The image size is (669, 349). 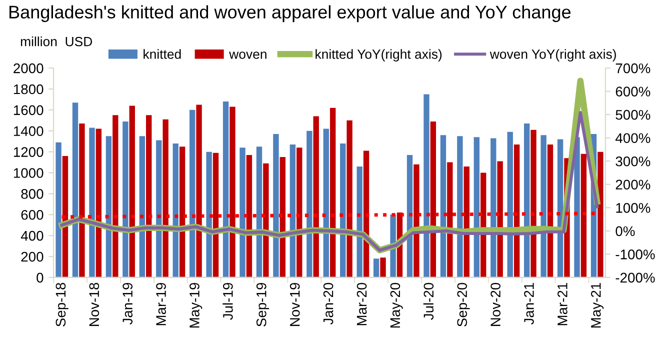 What do you see at coordinates (379, 55) in the screenshot?
I see `legend-label: knitted YoY(right axis)` at bounding box center [379, 55].